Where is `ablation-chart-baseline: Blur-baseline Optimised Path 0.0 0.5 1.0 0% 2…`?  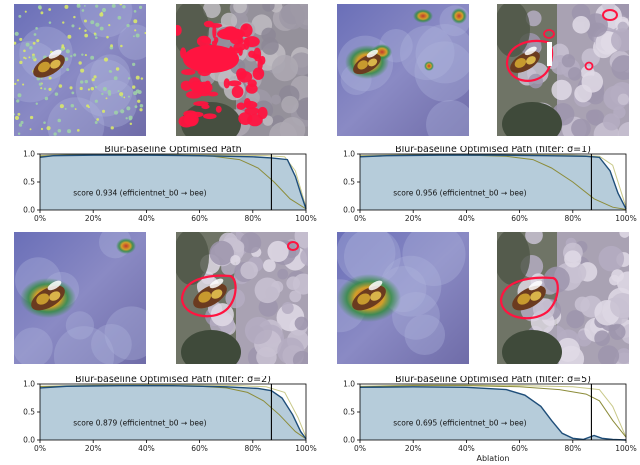
ablation-chart-baseline: Blur-baseline Optimised Path 0.0 0.5 1.0 0% 2… is located at coordinates (170, 184).